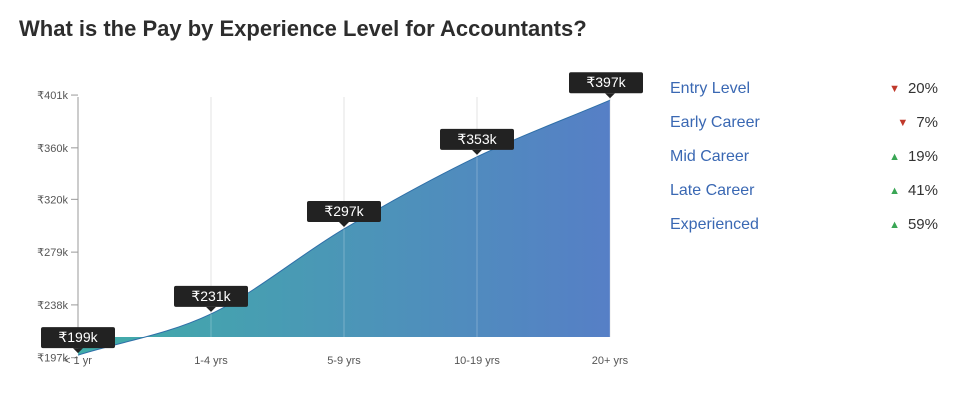 This screenshot has width=970, height=410. I want to click on legend-item-label: Early Career, so click(715, 122).